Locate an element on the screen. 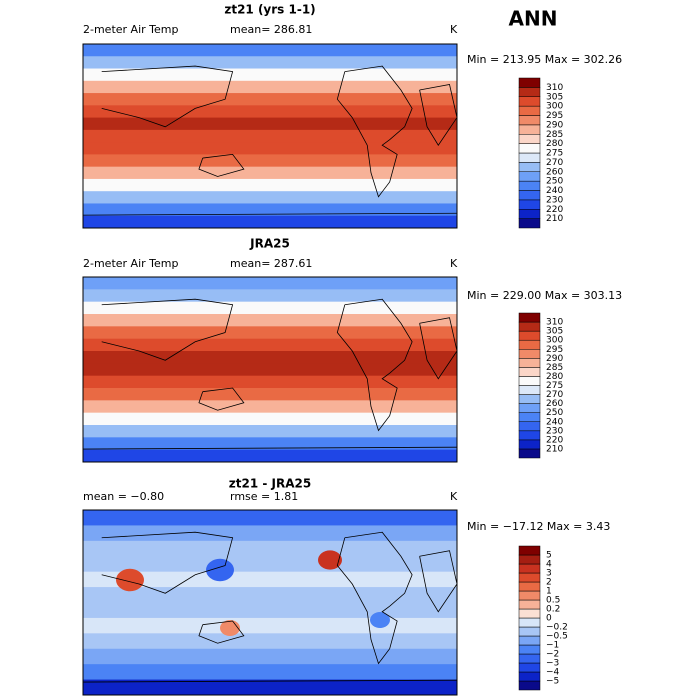  colorbar-label: 5 is located at coordinates (549, 556).